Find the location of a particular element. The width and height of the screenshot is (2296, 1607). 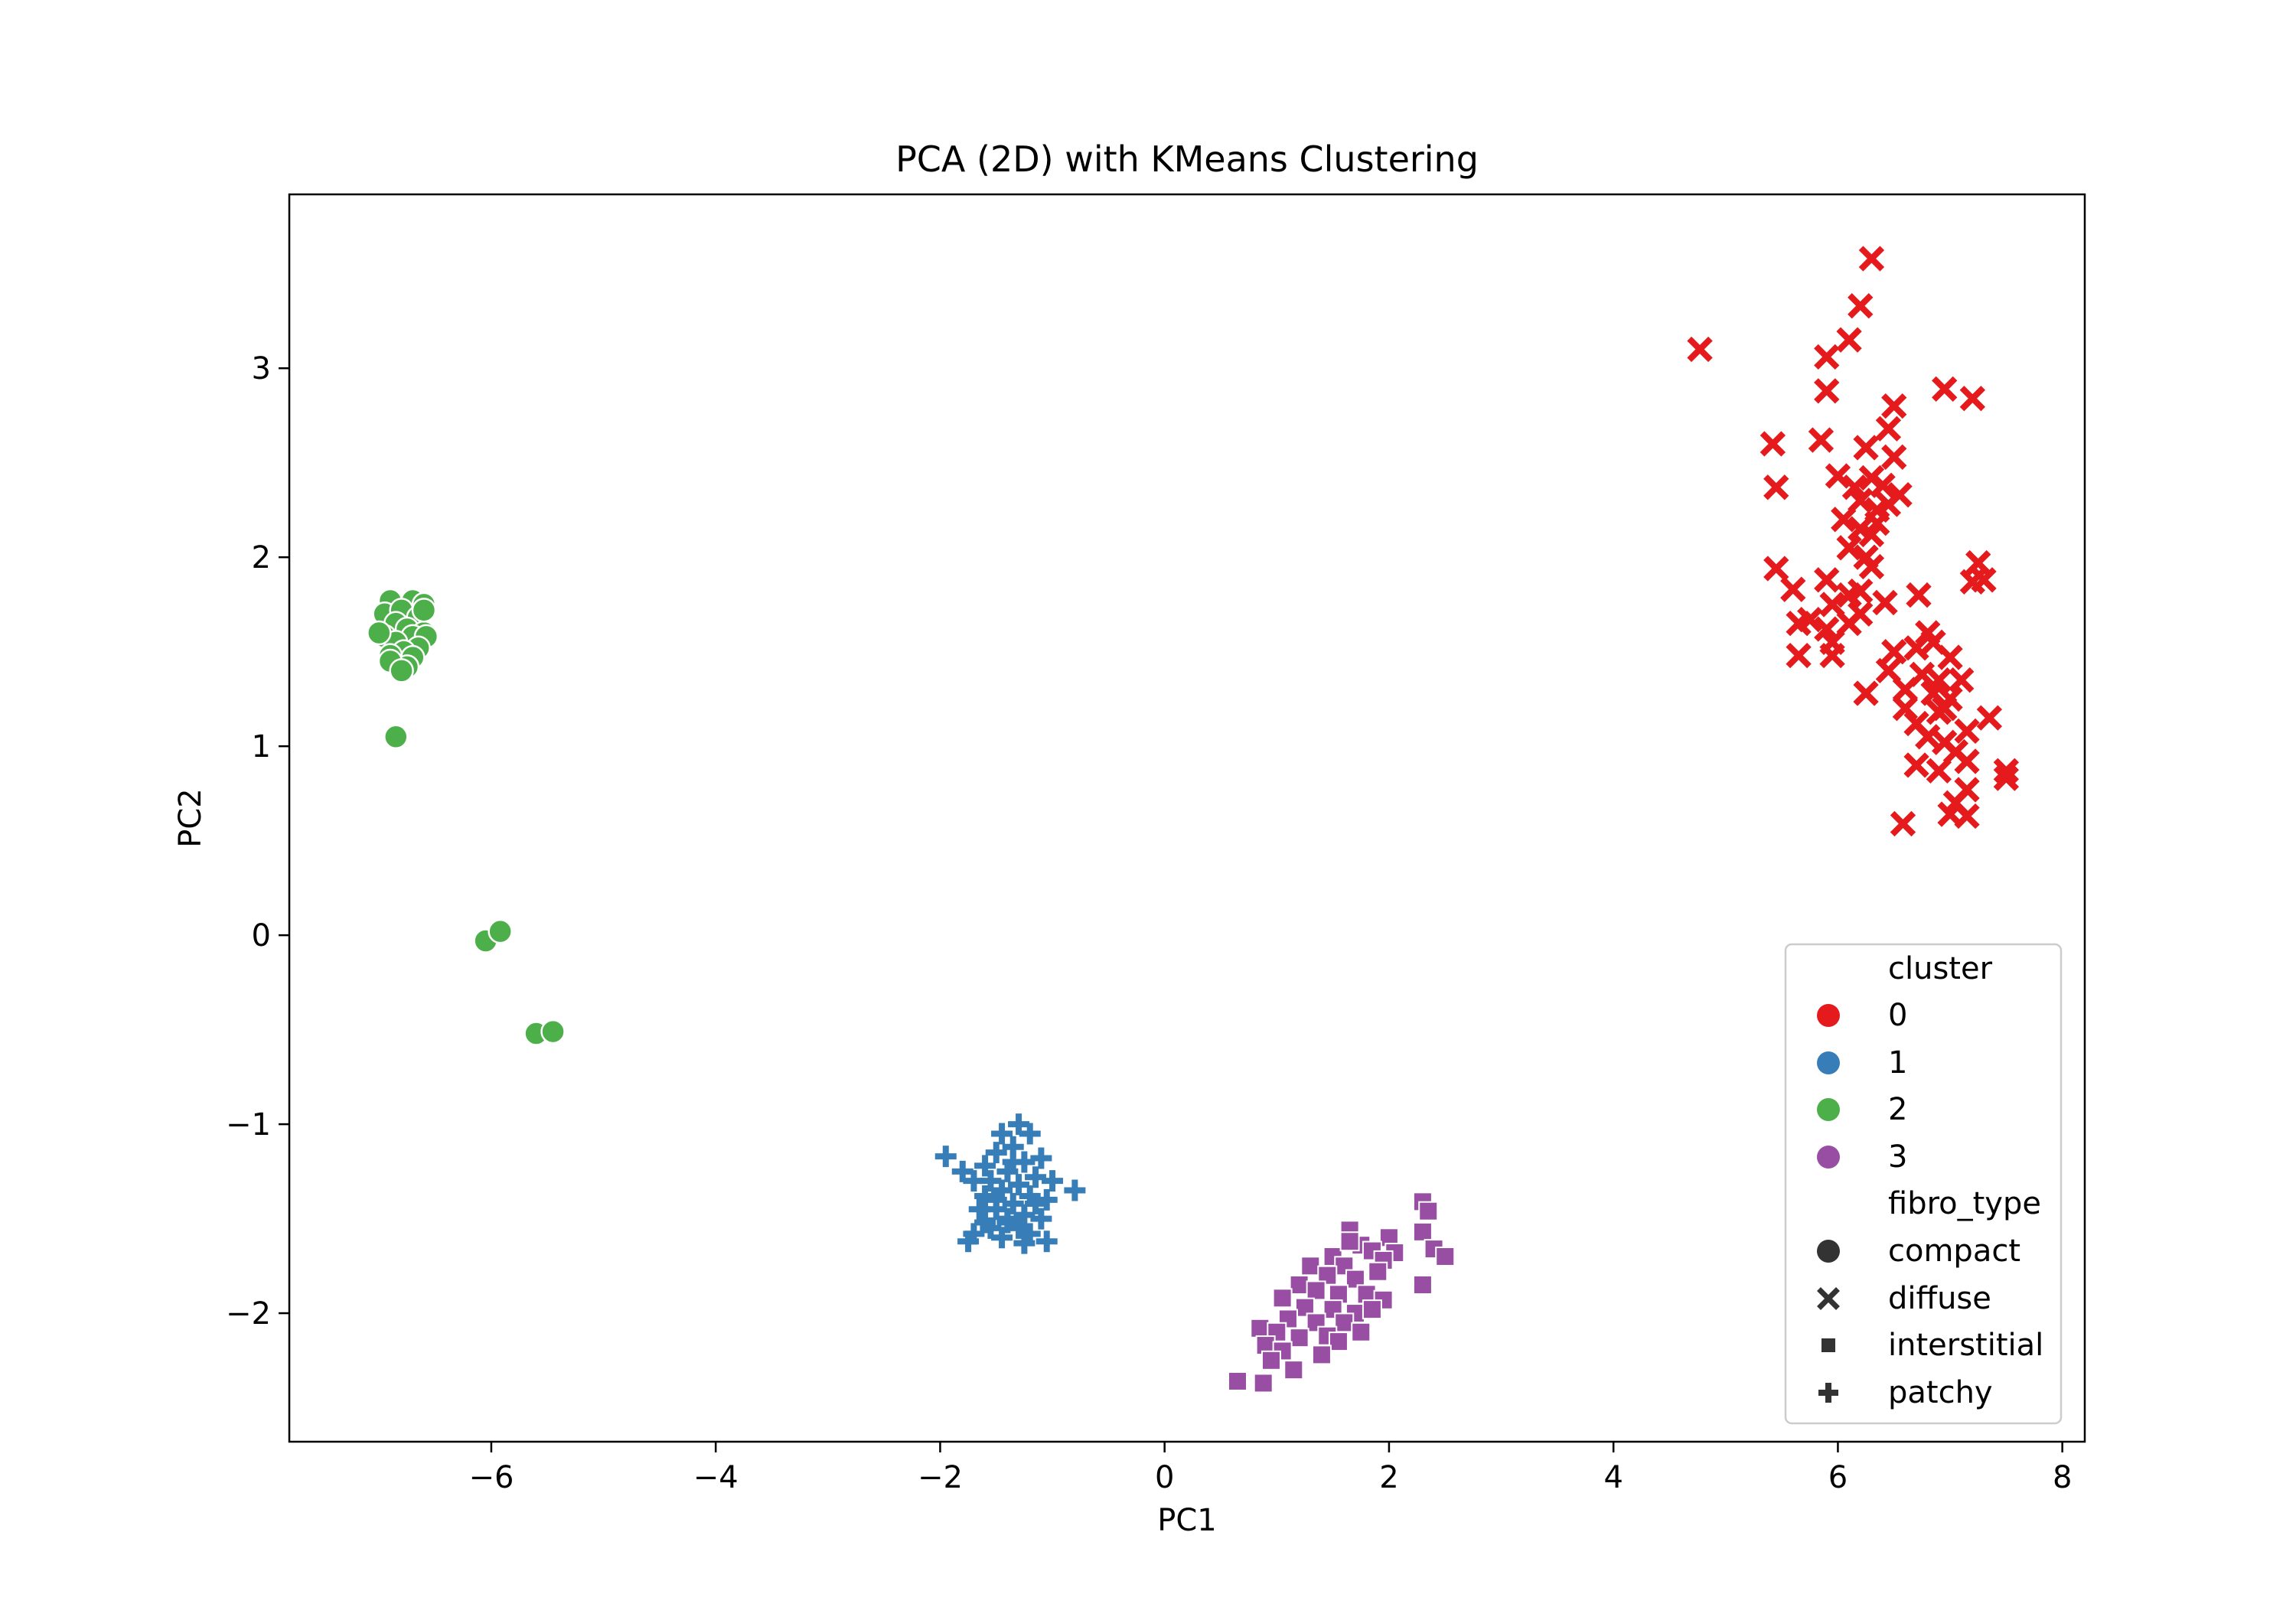

legend-label-compact: compact is located at coordinates (1954, 1251).